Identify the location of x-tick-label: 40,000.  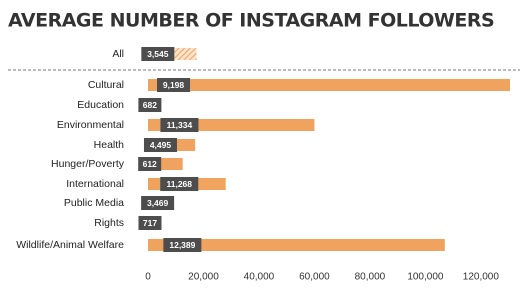
(259, 277).